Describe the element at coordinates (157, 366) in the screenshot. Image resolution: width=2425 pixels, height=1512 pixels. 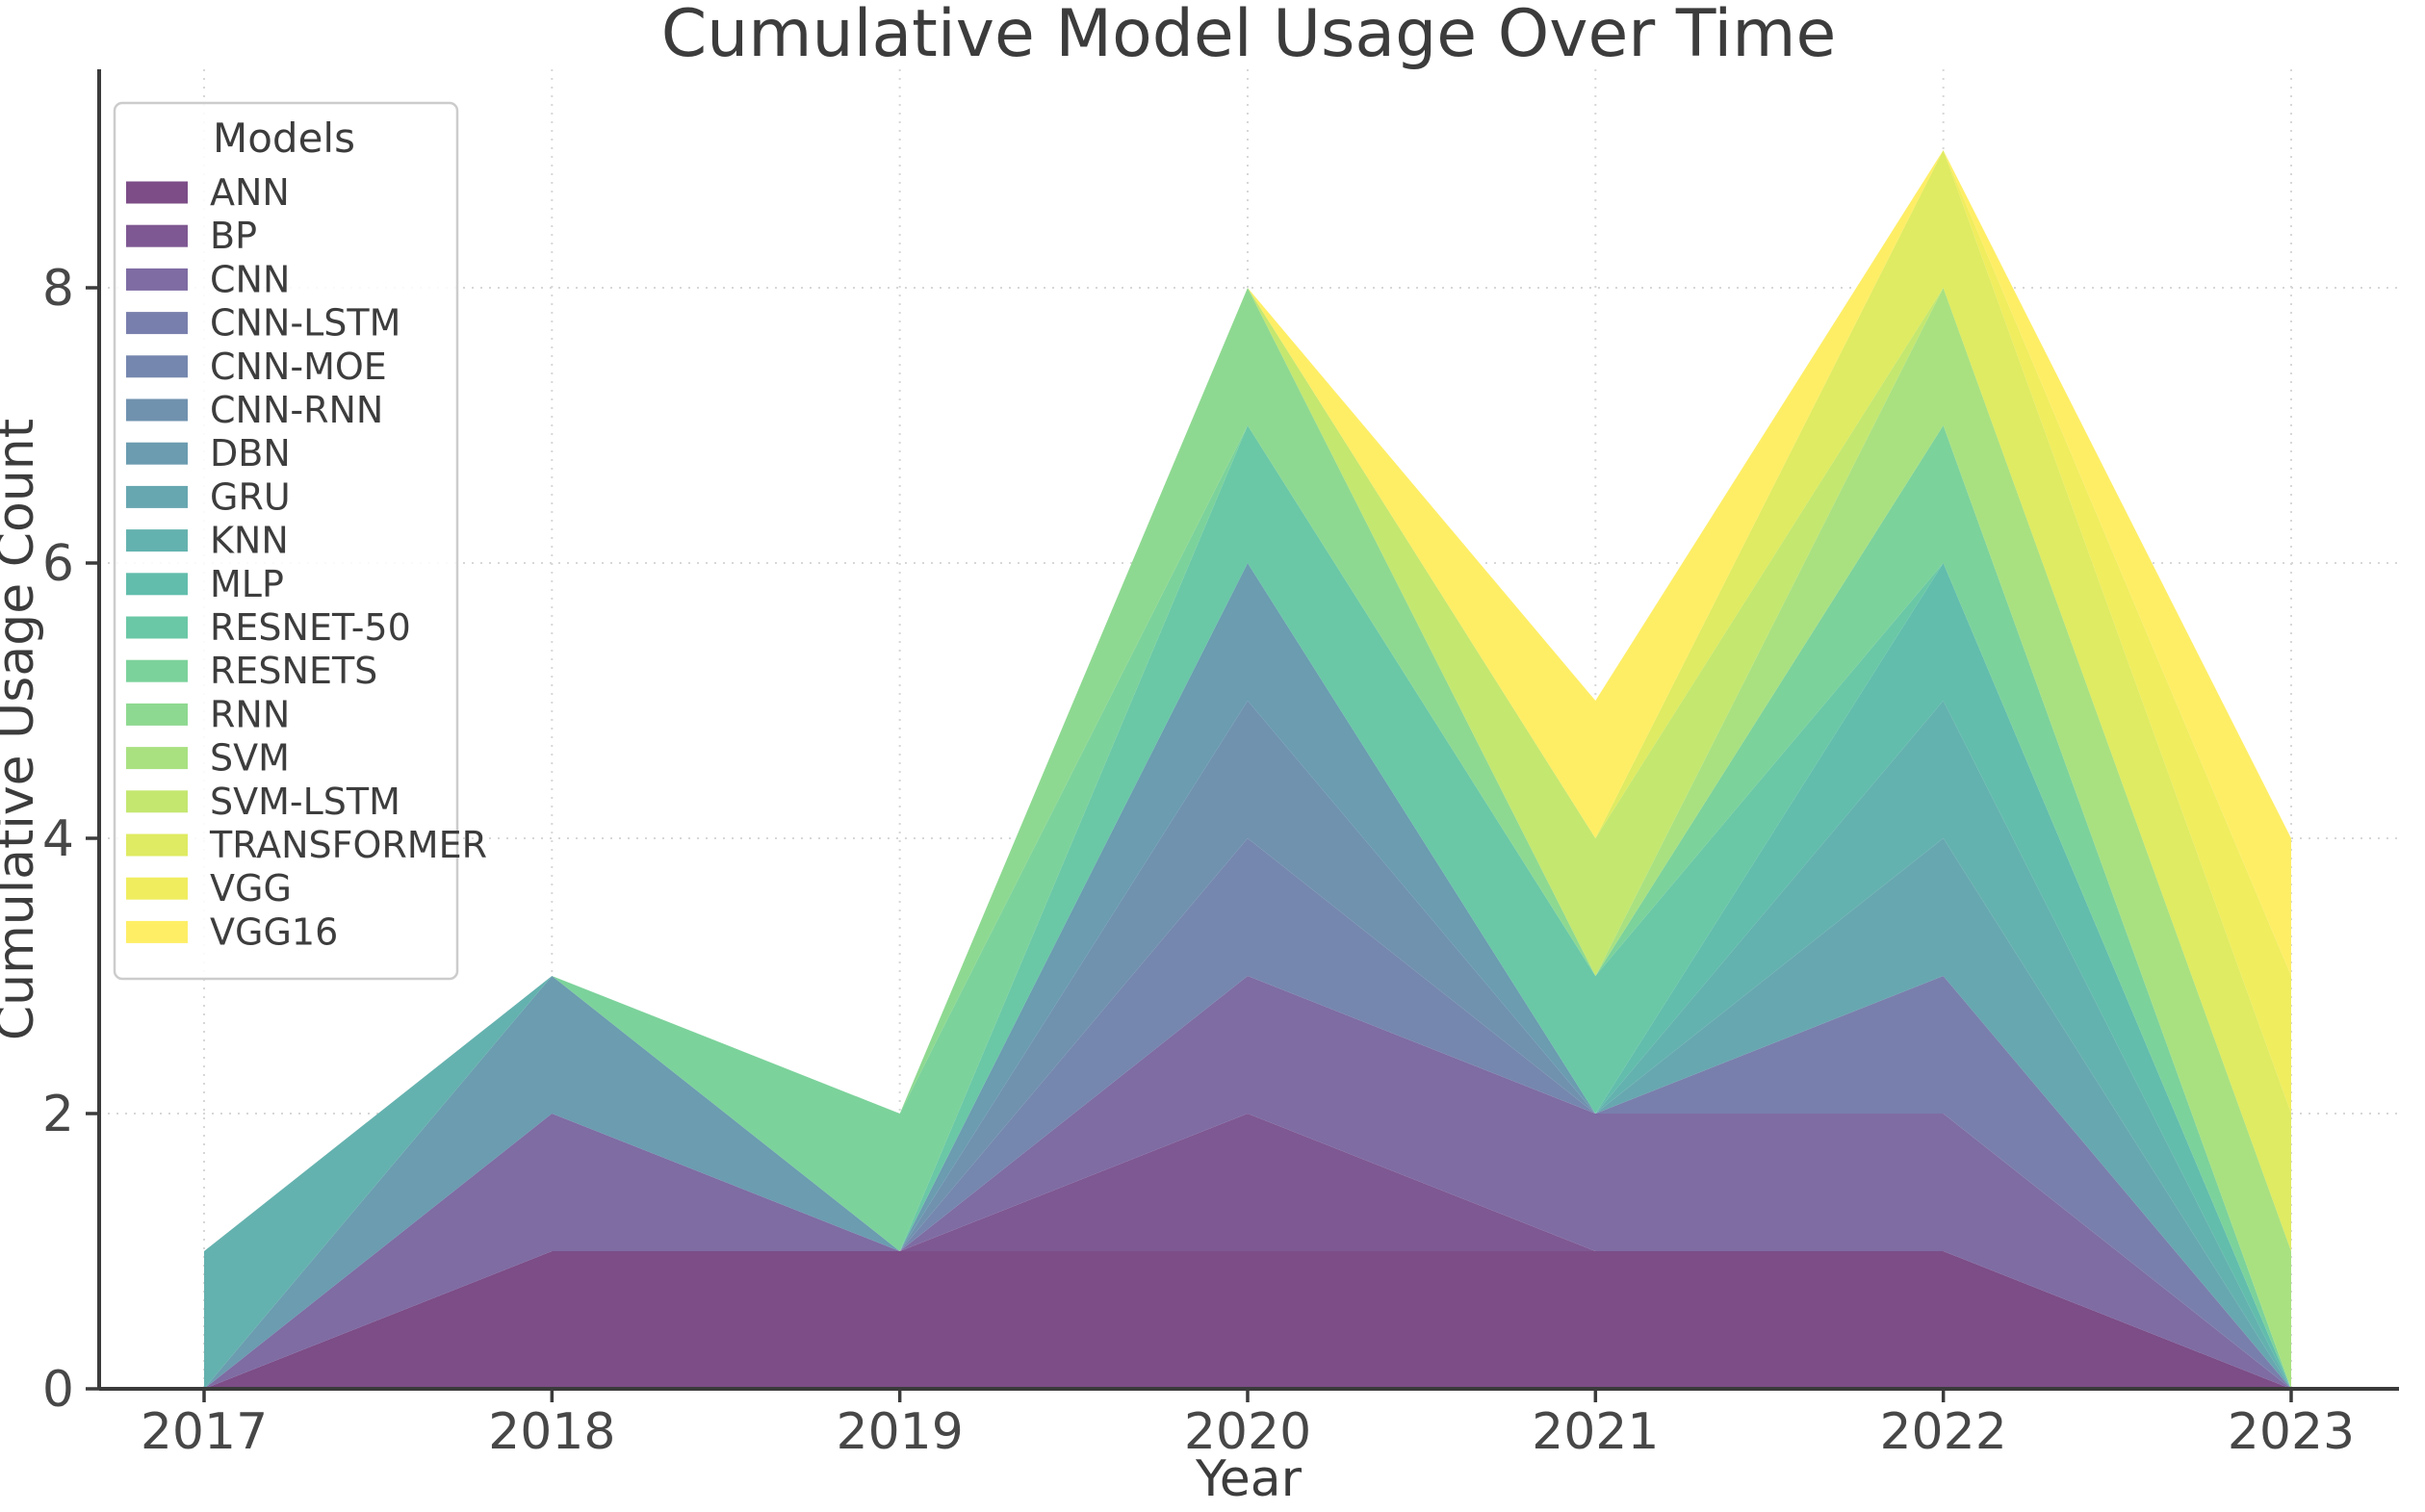
I see `legend-swatch-CNN-MOE` at that location.